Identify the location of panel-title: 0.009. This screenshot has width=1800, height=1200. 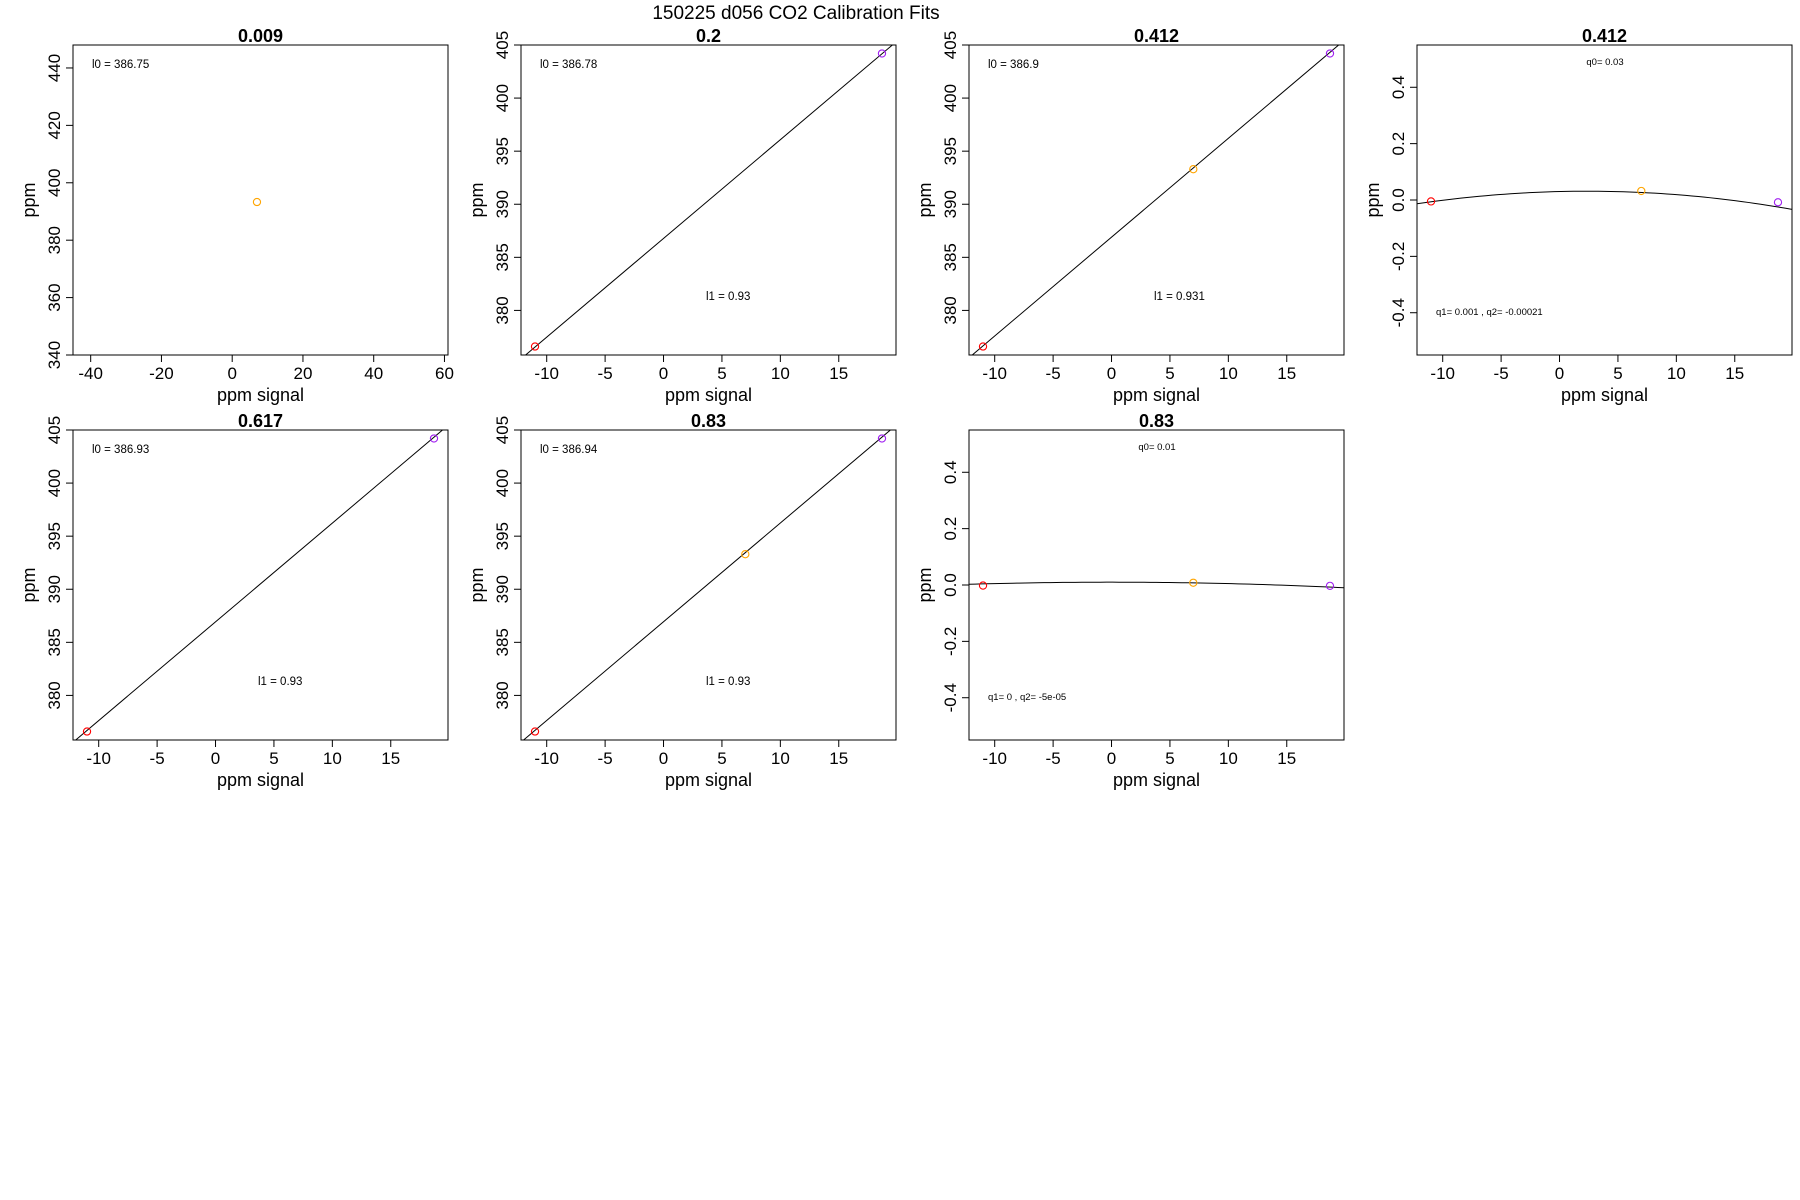
(260, 36).